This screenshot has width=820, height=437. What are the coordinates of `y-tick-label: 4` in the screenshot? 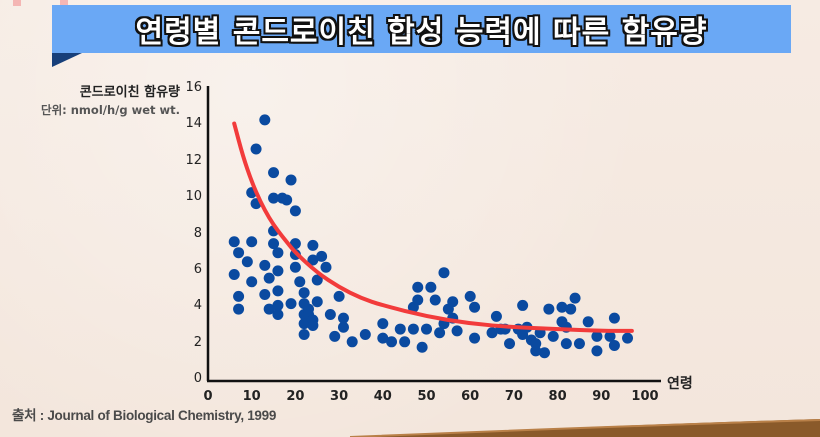 It's located at (197, 306).